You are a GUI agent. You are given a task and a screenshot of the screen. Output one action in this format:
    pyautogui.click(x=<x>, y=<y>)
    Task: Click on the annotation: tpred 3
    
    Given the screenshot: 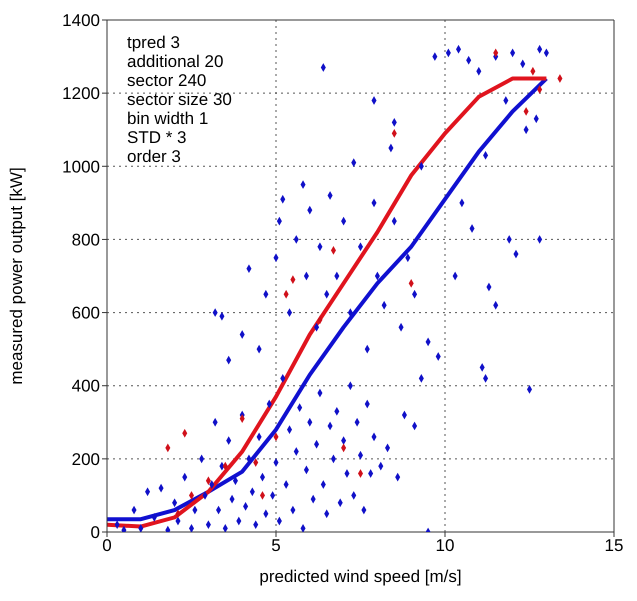 What is the action you would take?
    pyautogui.click(x=154, y=42)
    